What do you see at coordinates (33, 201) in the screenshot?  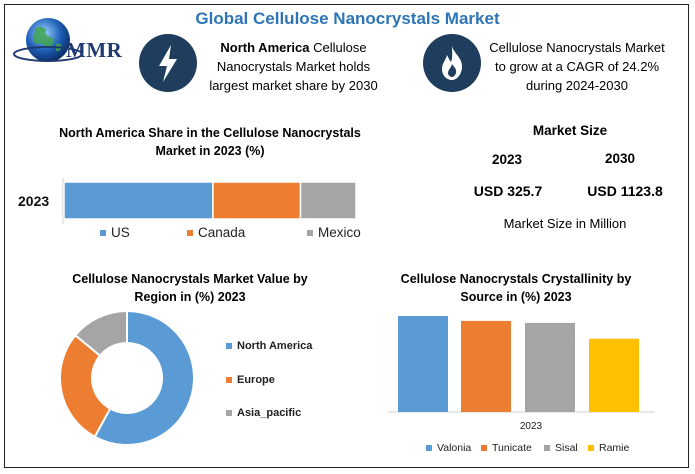 I see `share-category-label: 2023` at bounding box center [33, 201].